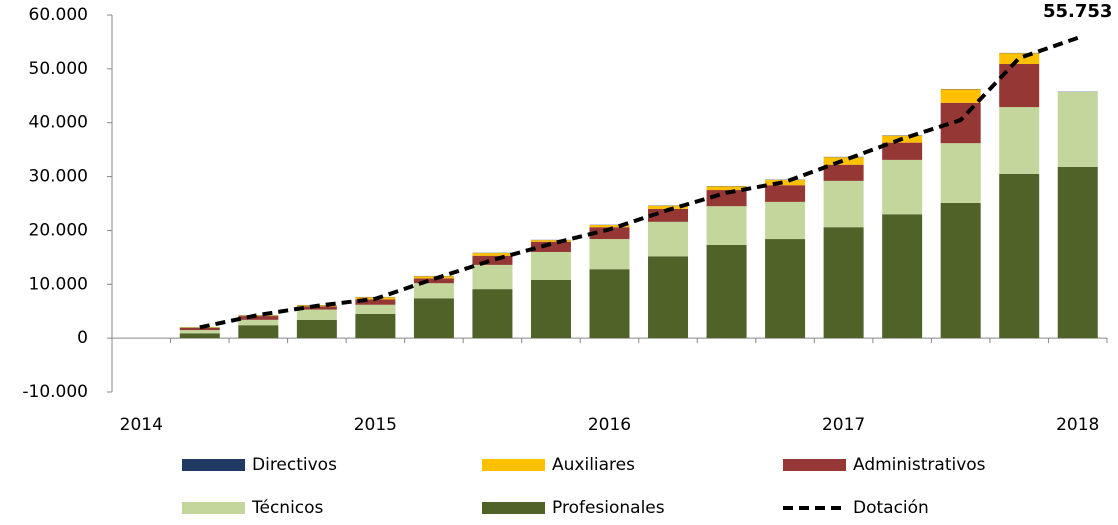 This screenshot has width=1118, height=525. What do you see at coordinates (55, 392) in the screenshot?
I see `y-tick-label: -10.000` at bounding box center [55, 392].